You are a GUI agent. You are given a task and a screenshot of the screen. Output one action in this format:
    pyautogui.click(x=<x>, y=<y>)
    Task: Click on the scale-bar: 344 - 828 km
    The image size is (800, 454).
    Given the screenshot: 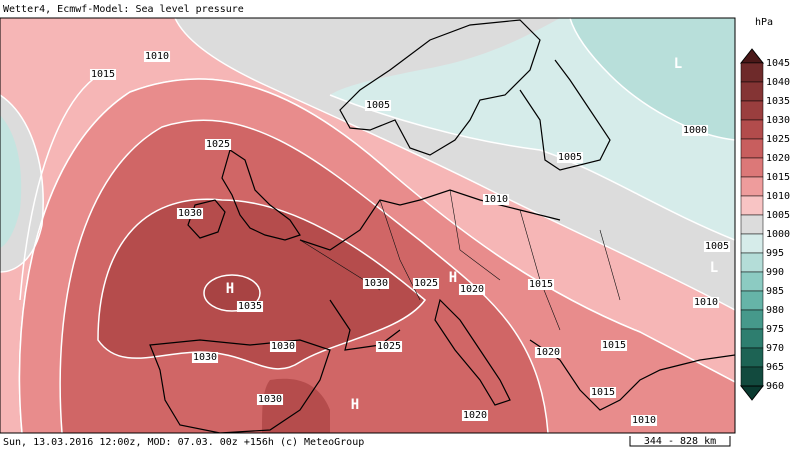 What is the action you would take?
    pyautogui.click(x=680, y=441)
    